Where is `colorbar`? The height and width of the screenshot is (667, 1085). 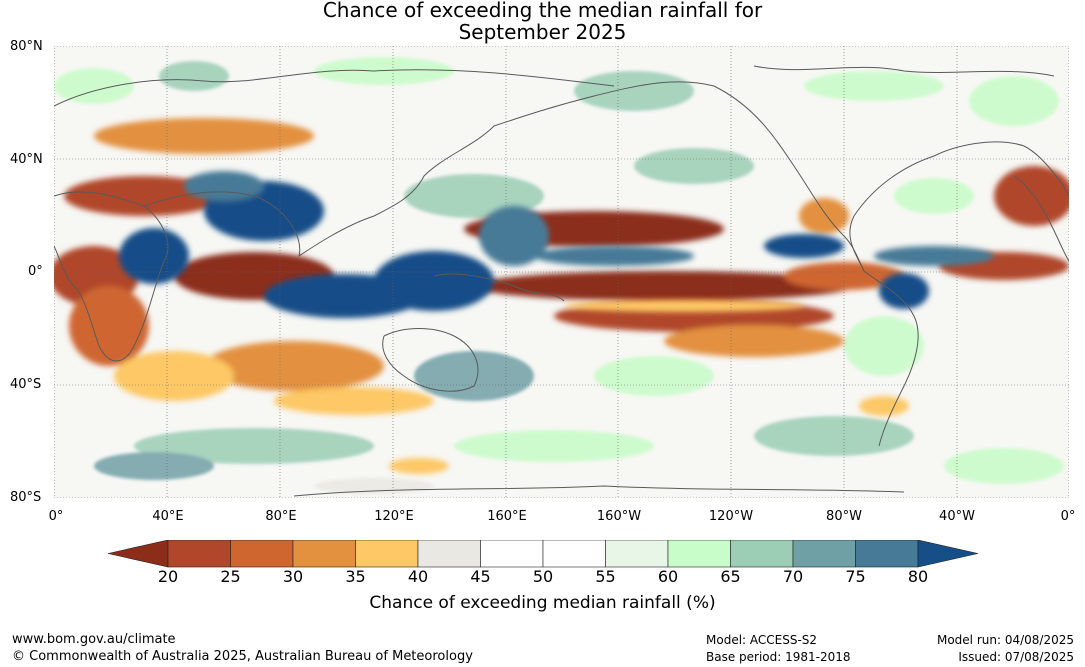
colorbar is located at coordinates (543, 554).